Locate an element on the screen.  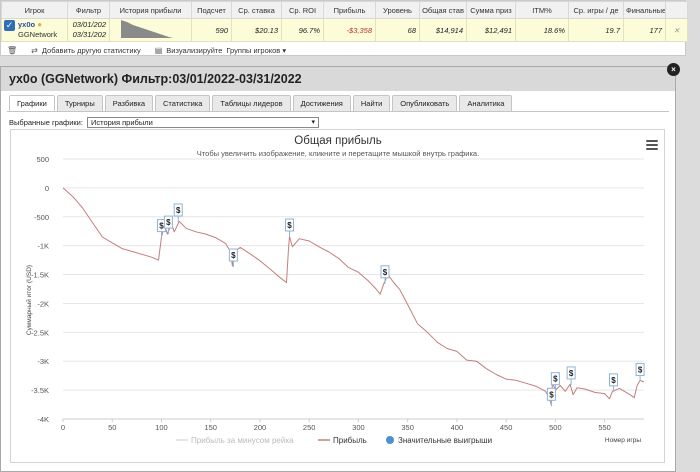
y-axis-label: Суммарный итог (USD) is located at coordinates (29, 300).